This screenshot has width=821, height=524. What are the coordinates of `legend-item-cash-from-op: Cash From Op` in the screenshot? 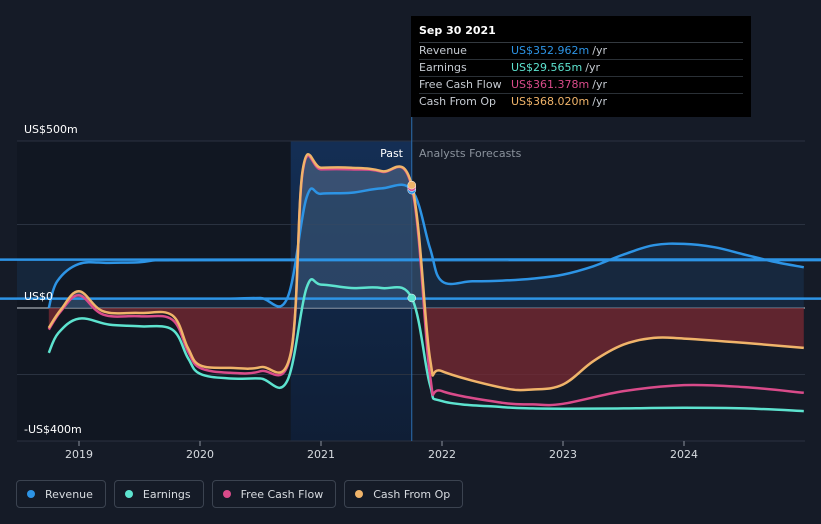 It's located at (404, 494).